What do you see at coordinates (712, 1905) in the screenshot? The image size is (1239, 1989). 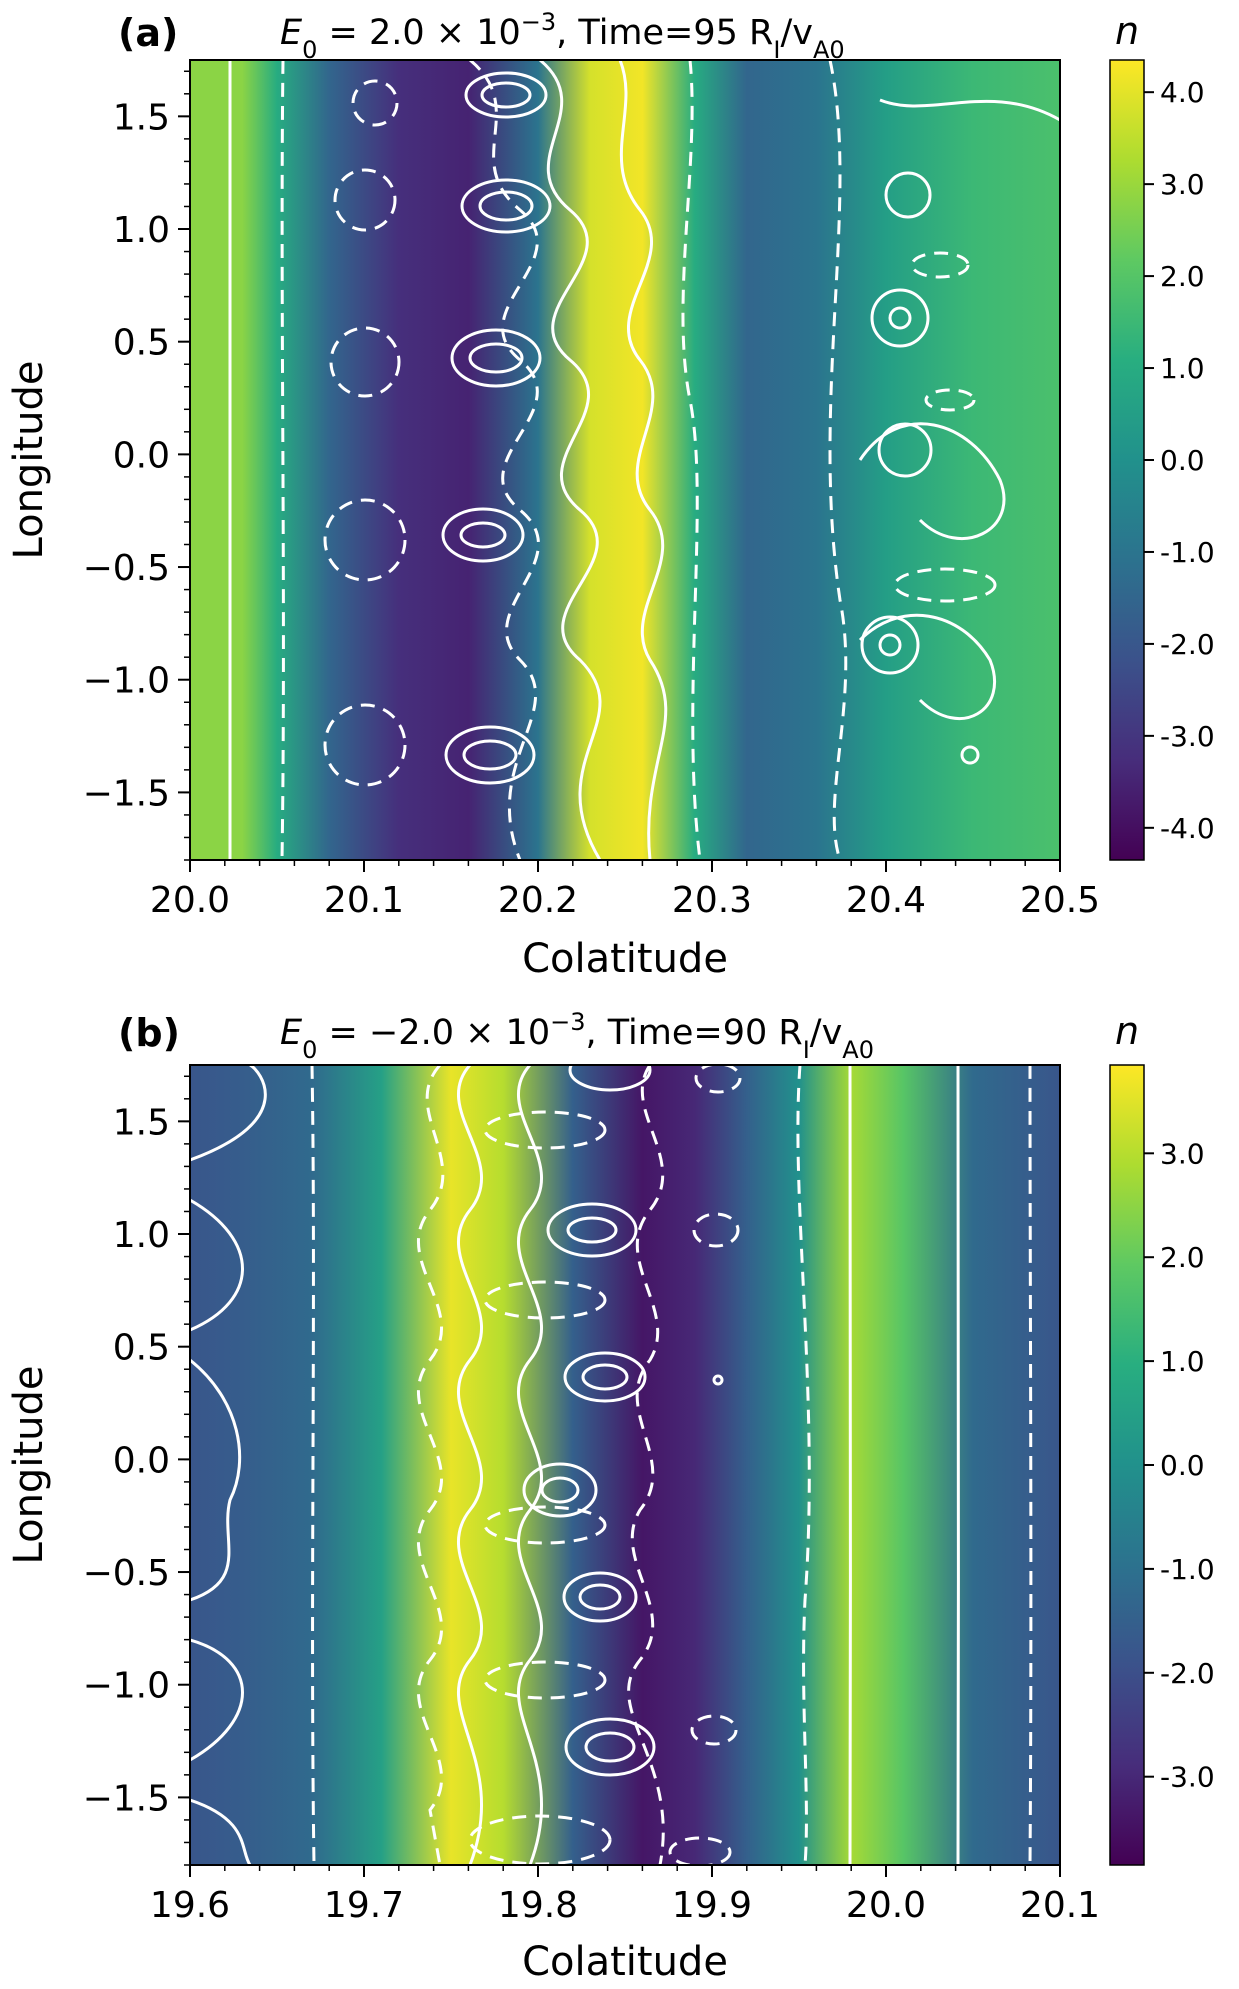 I see `x-tick-label: 19.9` at bounding box center [712, 1905].